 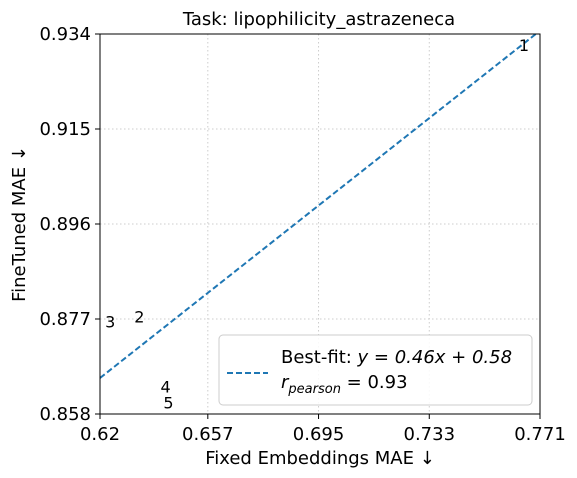 I want to click on x-axis-label: Fixed Embeddings MAE ↓, so click(x=320, y=458).